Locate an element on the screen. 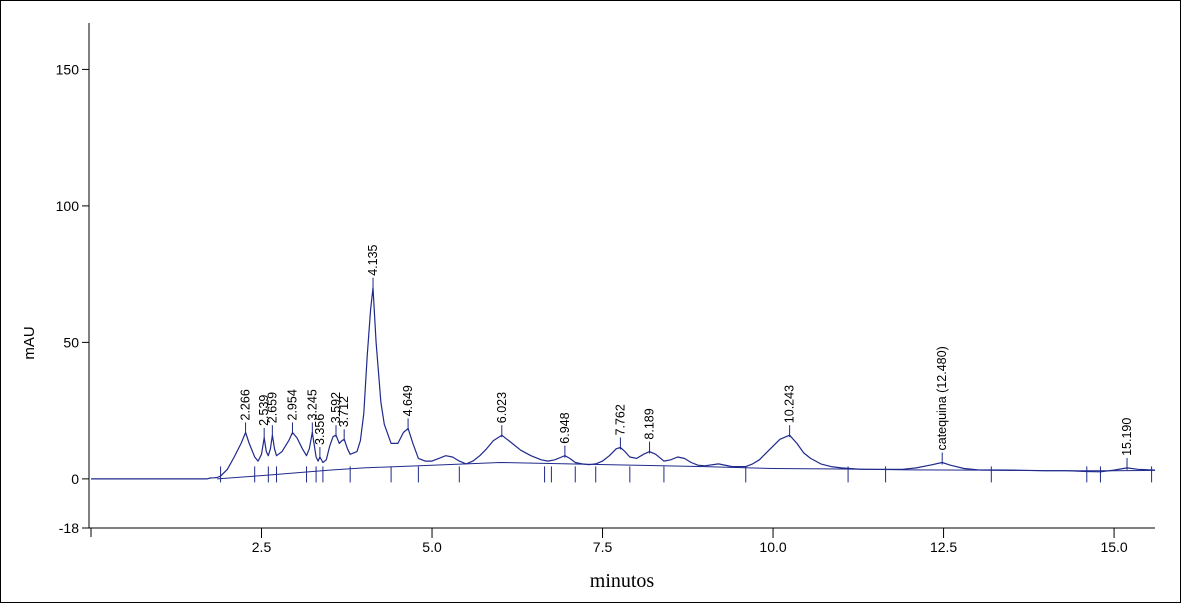  y-tick-label-4: 150 is located at coordinates (68, 69).